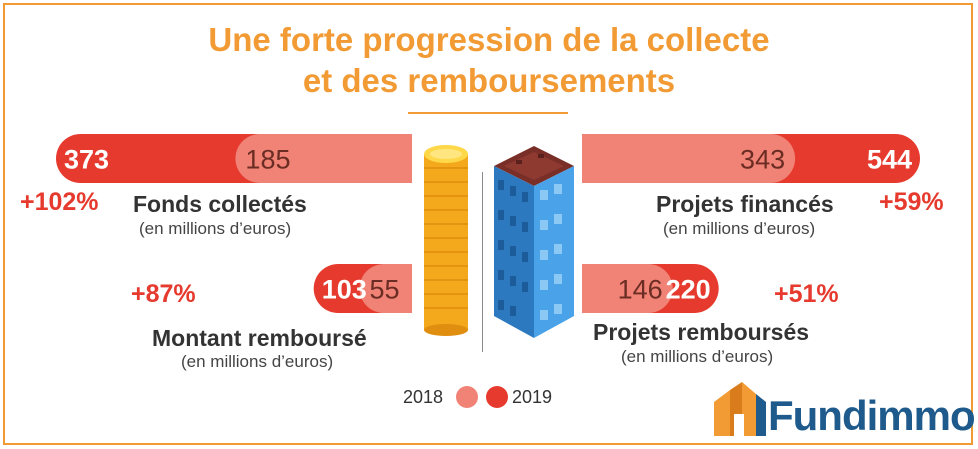 This screenshot has height=449, width=978. I want to click on value-2018-projets-finances: 343, so click(762, 160).